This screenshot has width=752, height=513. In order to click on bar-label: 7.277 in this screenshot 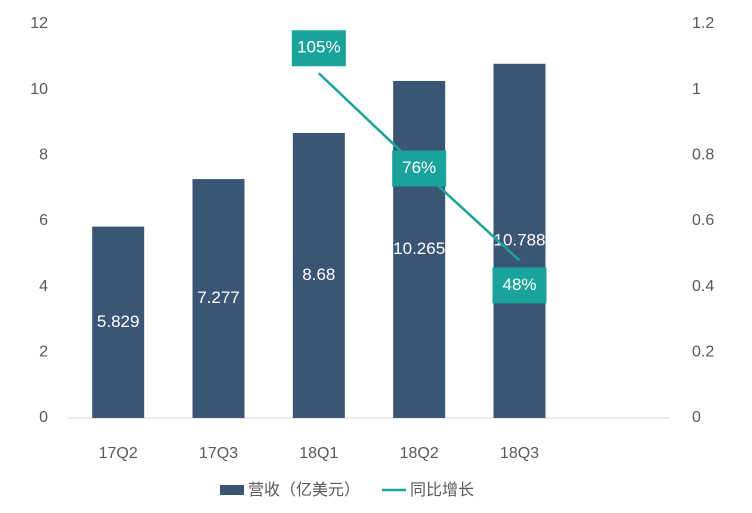, I will do `click(218, 297)`.